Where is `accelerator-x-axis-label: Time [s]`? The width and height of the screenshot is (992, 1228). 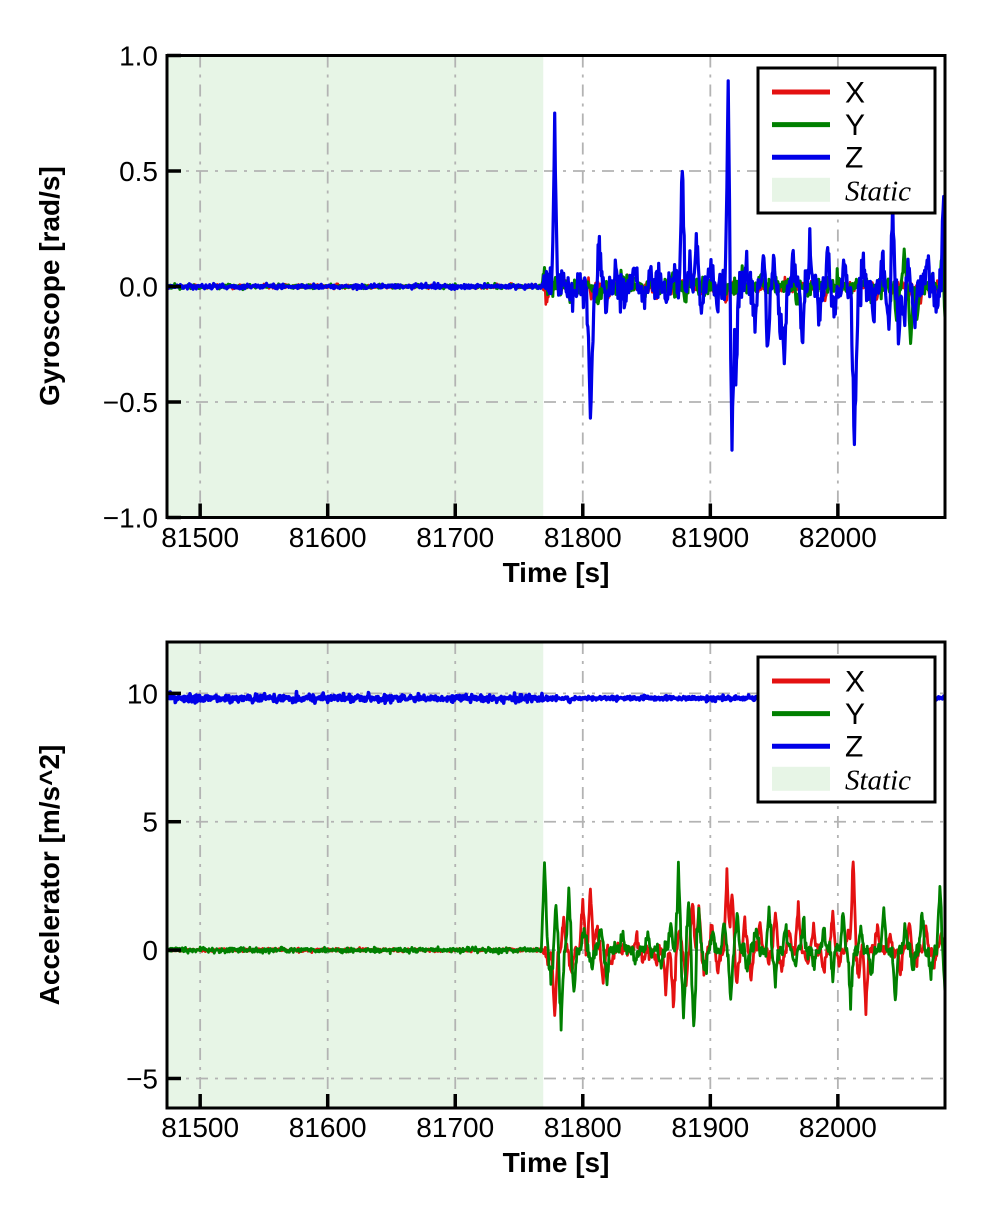
accelerator-x-axis-label: Time [s] is located at coordinates (556, 1162).